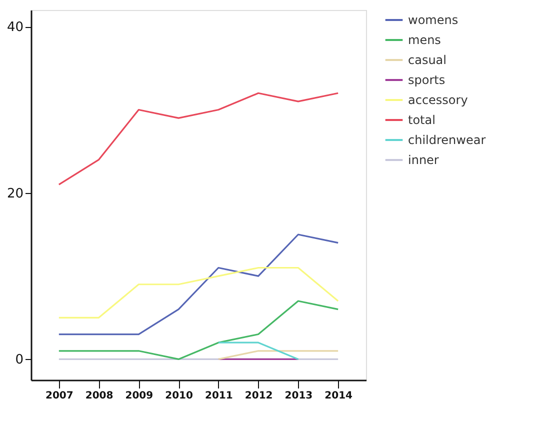  Describe the element at coordinates (422, 120) in the screenshot. I see `legend-label: total` at that location.